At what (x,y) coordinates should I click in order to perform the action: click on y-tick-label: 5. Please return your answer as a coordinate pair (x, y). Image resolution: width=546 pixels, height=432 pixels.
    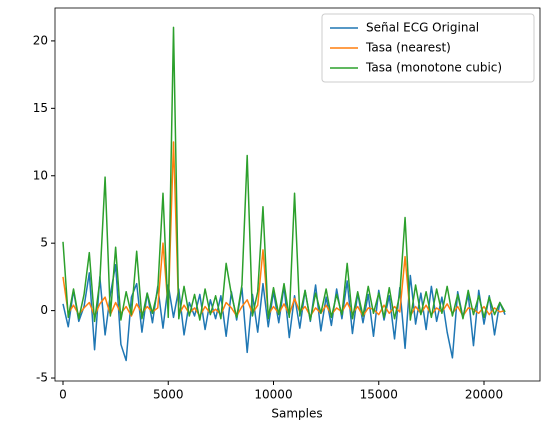
    Looking at the image, I should click on (44, 243).